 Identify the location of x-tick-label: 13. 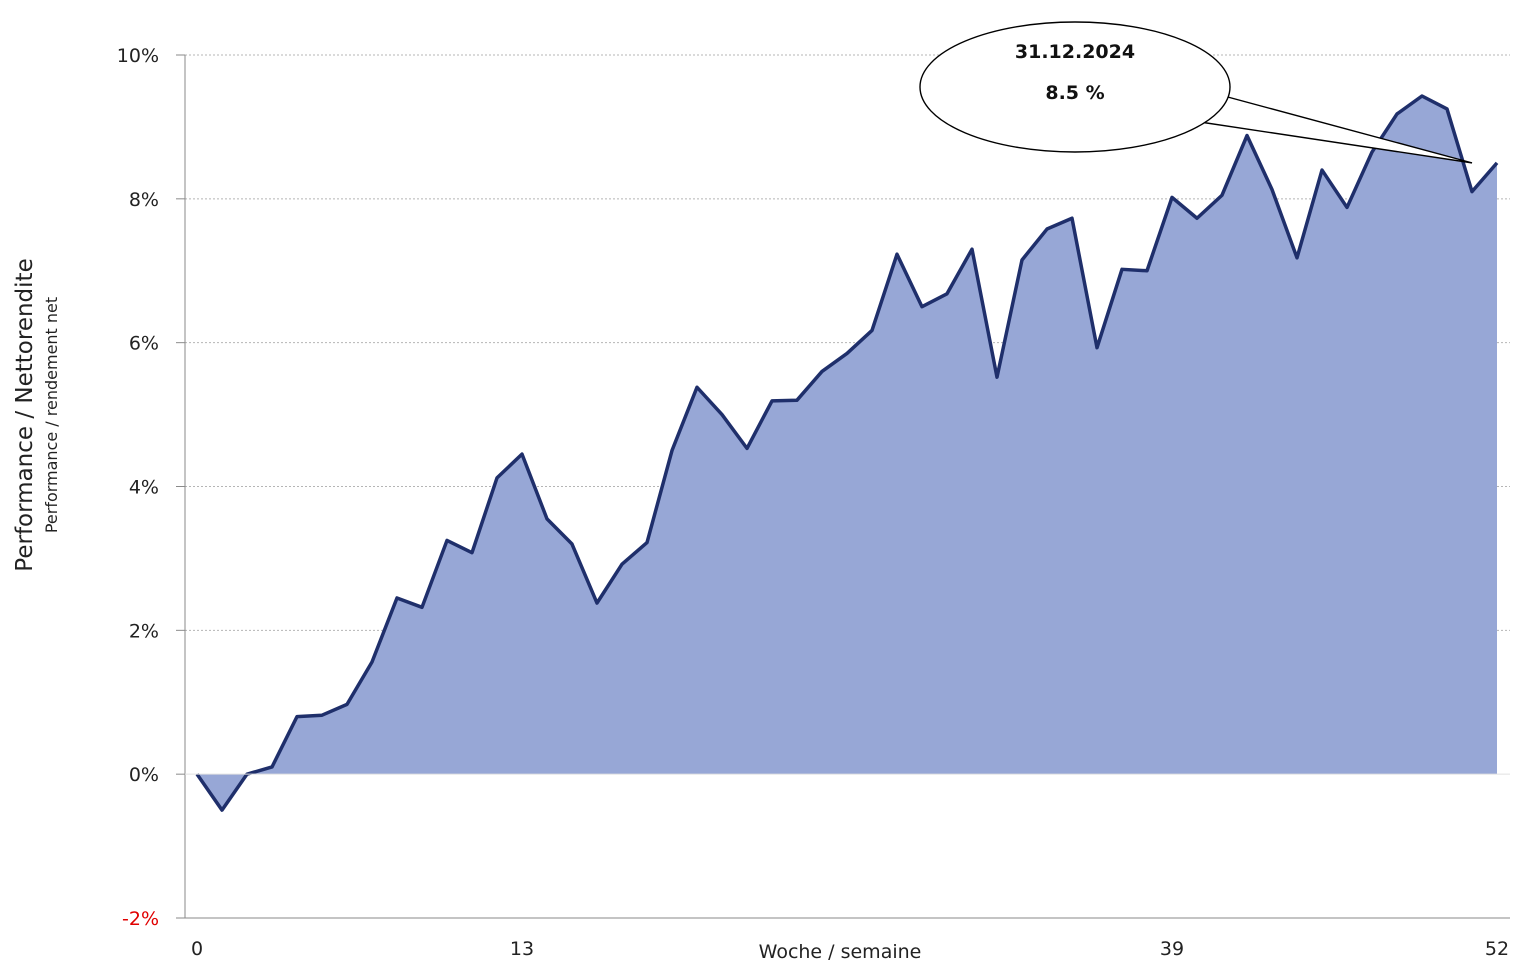
(522, 949).